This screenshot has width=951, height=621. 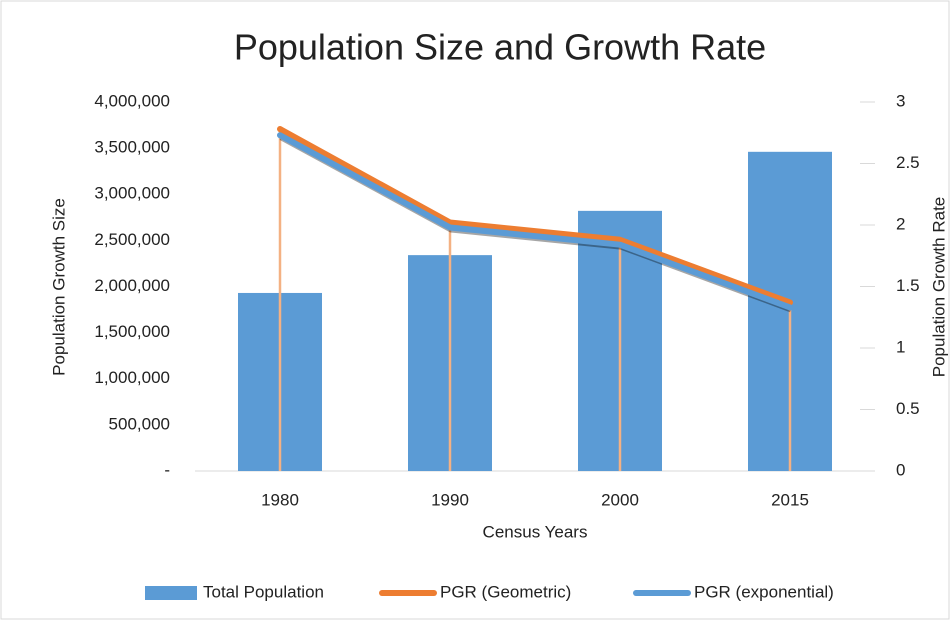 What do you see at coordinates (132, 377) in the screenshot?
I see `y-tick-label: 1,000,000` at bounding box center [132, 377].